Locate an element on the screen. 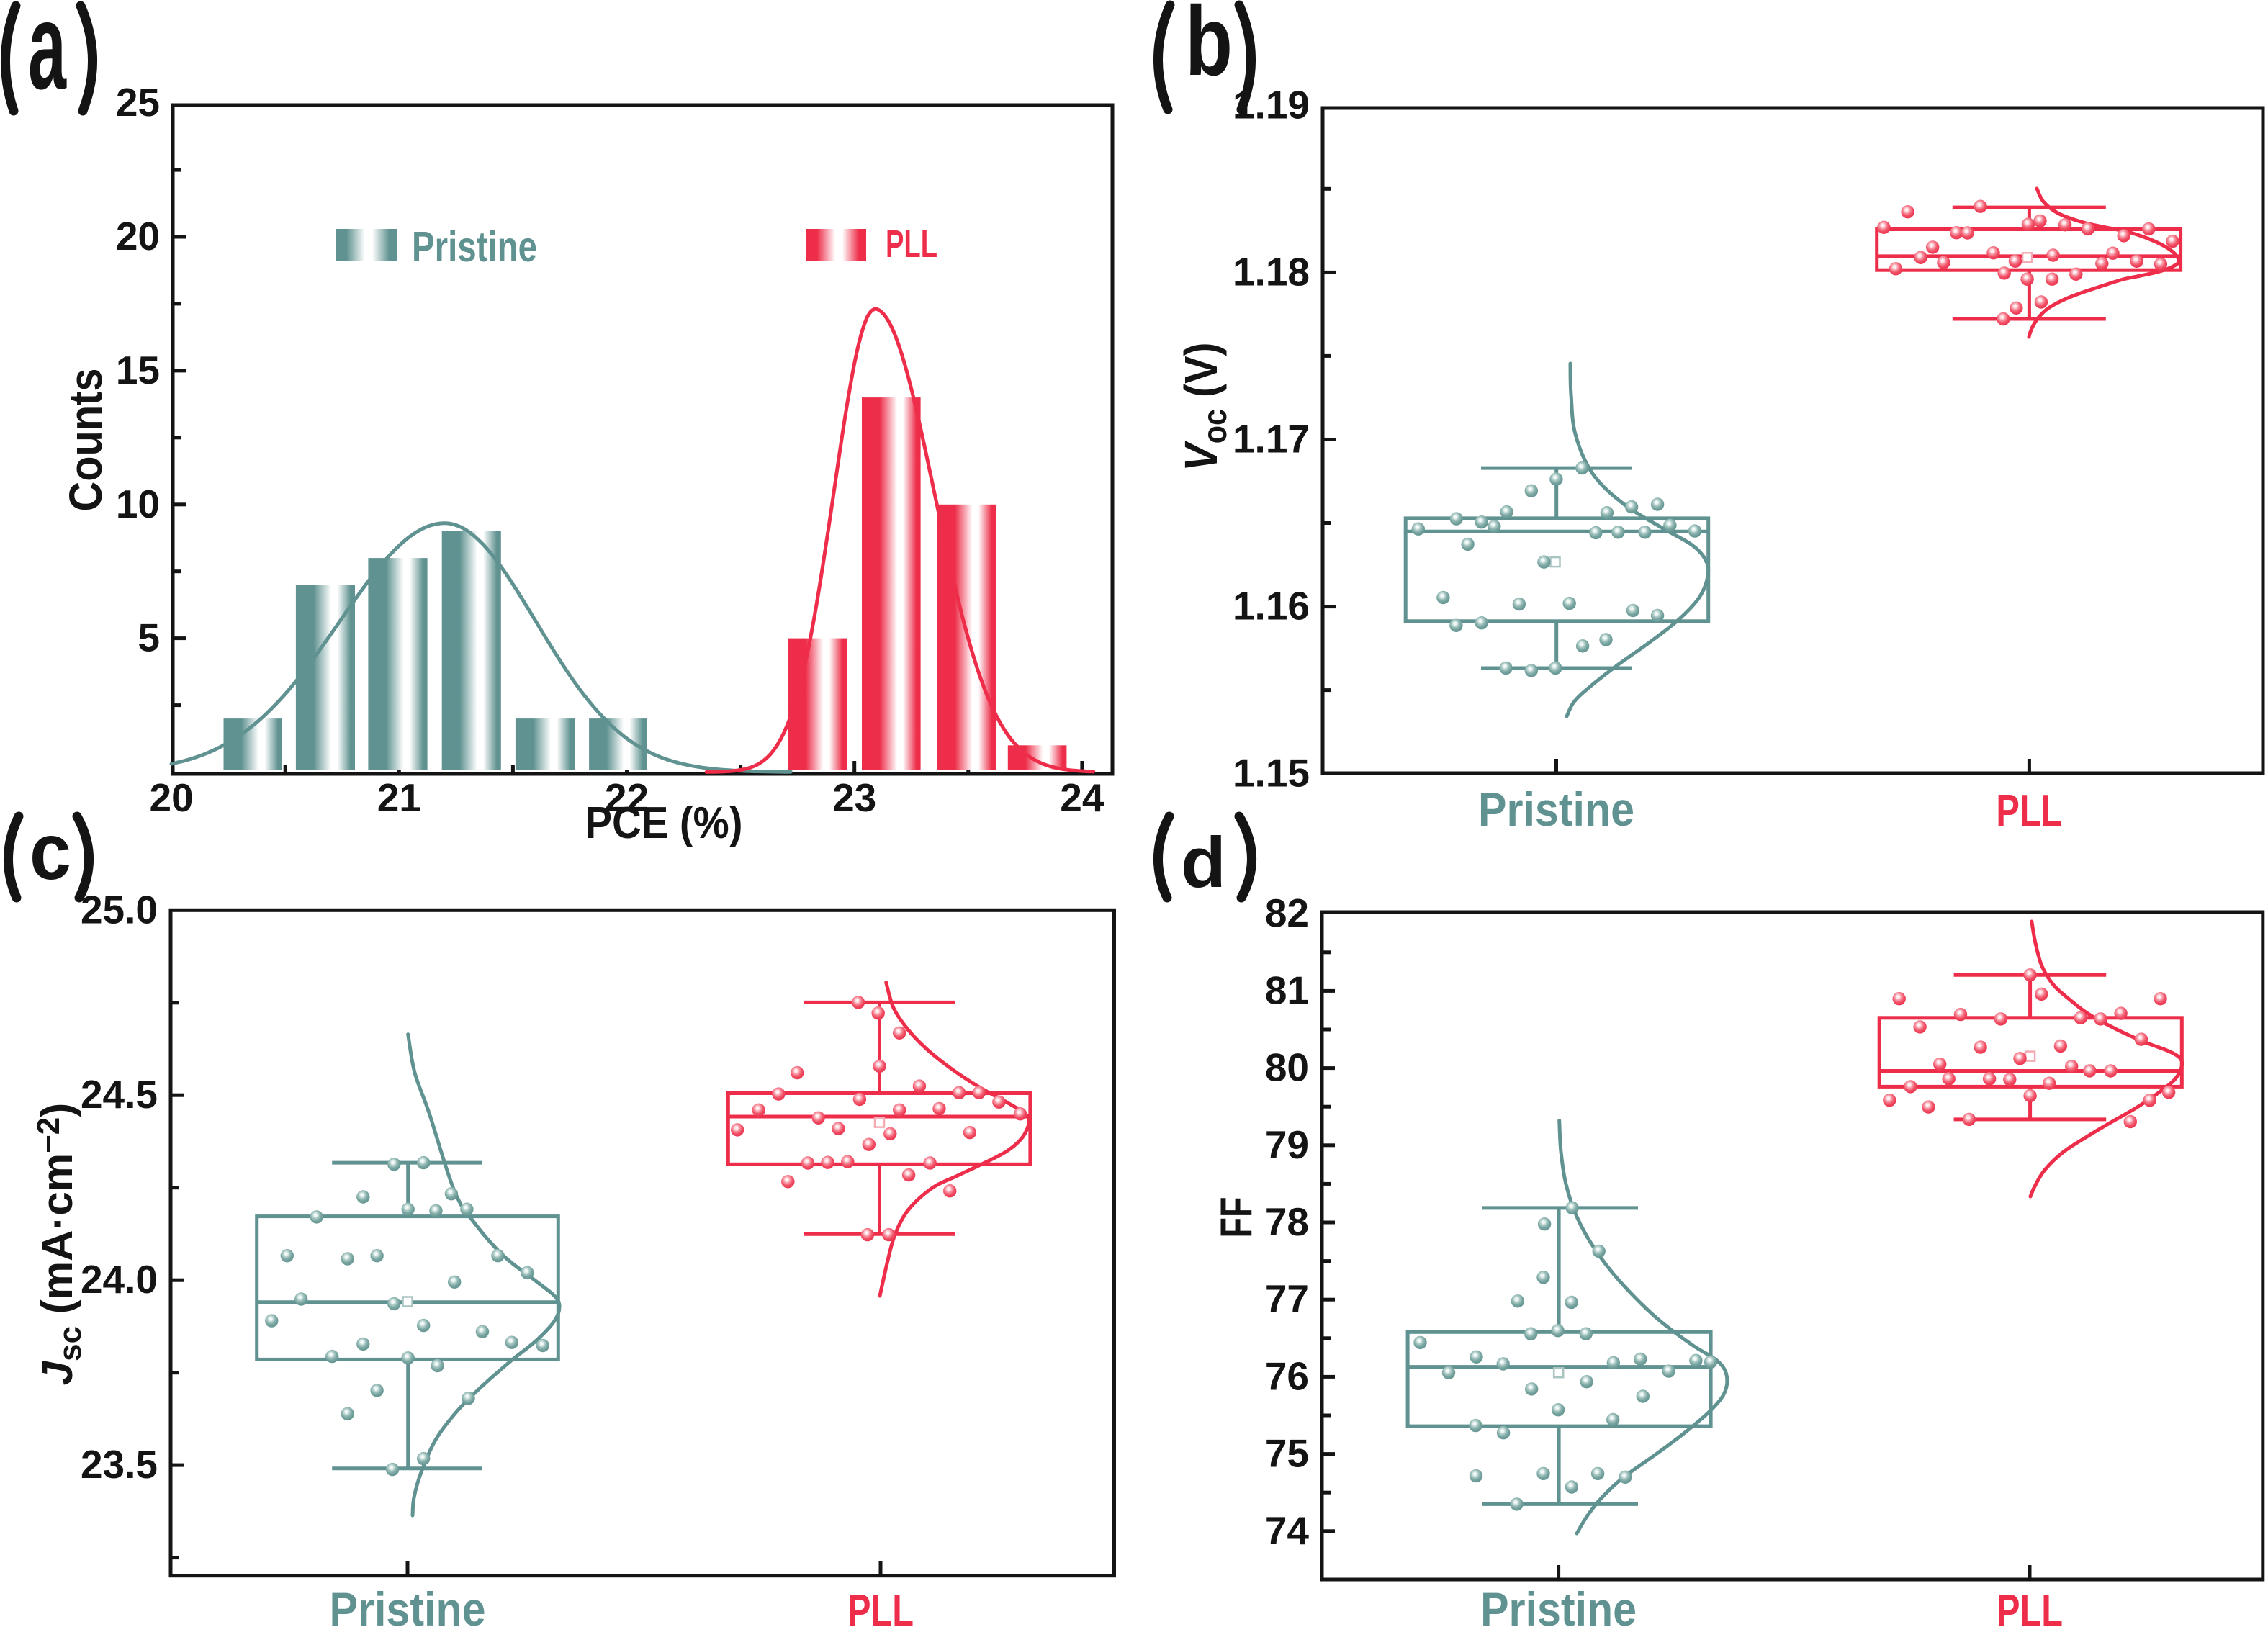 Image resolution: width=2268 pixels, height=1627 pixels. svg-text: d is located at coordinates (1203, 862).